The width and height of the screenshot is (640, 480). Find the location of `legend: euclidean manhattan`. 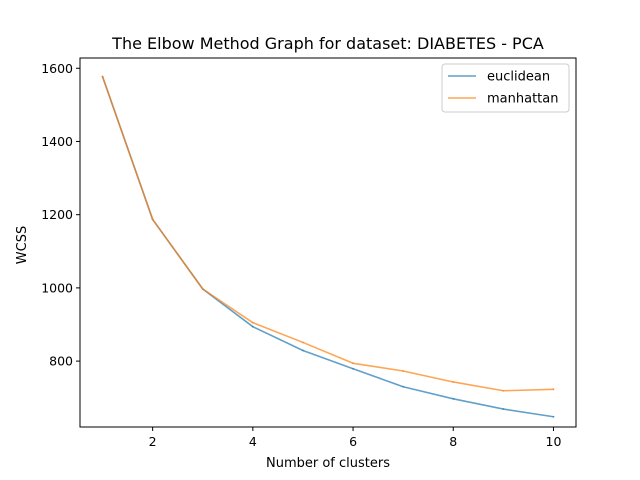

legend: euclidean manhattan is located at coordinates (505, 88).